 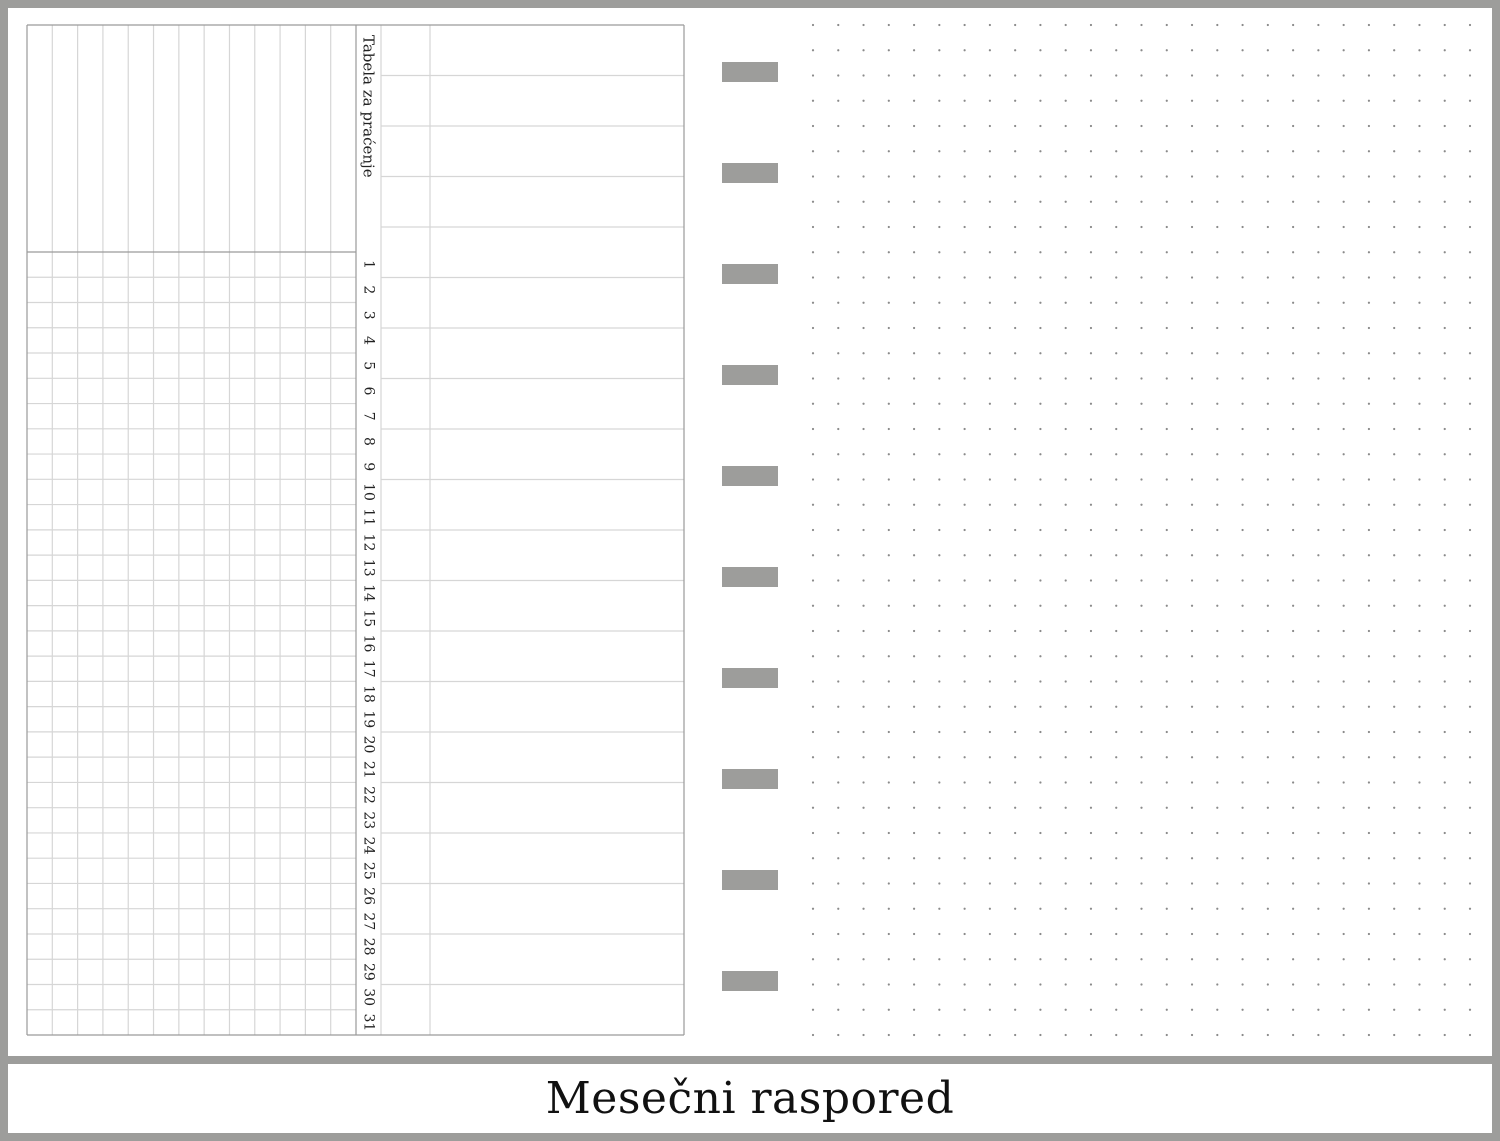 I want to click on tracker-label: Tabela za praćenje, so click(x=369, y=106).